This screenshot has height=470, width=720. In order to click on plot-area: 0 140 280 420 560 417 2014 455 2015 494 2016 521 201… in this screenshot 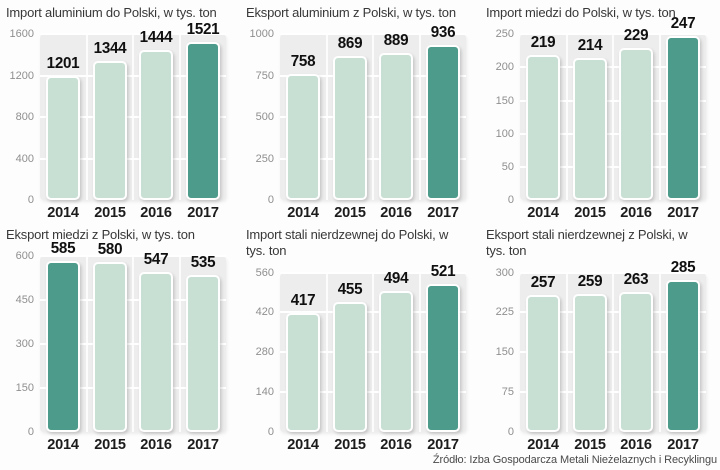, I will do `click(361, 358)`.